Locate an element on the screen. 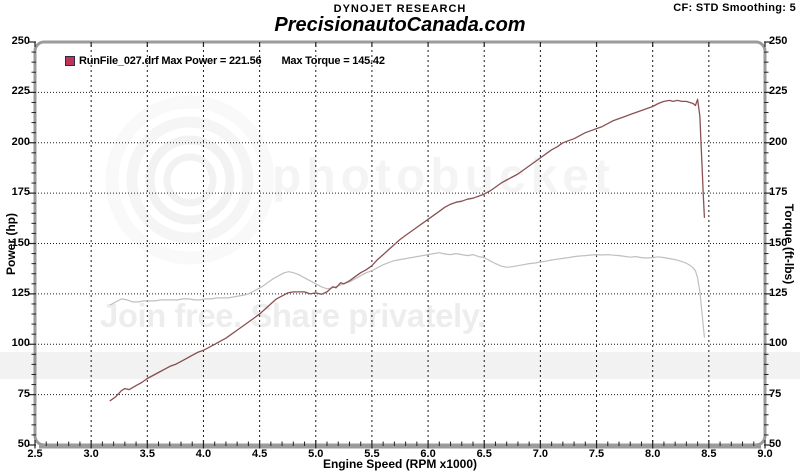  brand-title: DYNOJET RESEARCH is located at coordinates (400, 9).